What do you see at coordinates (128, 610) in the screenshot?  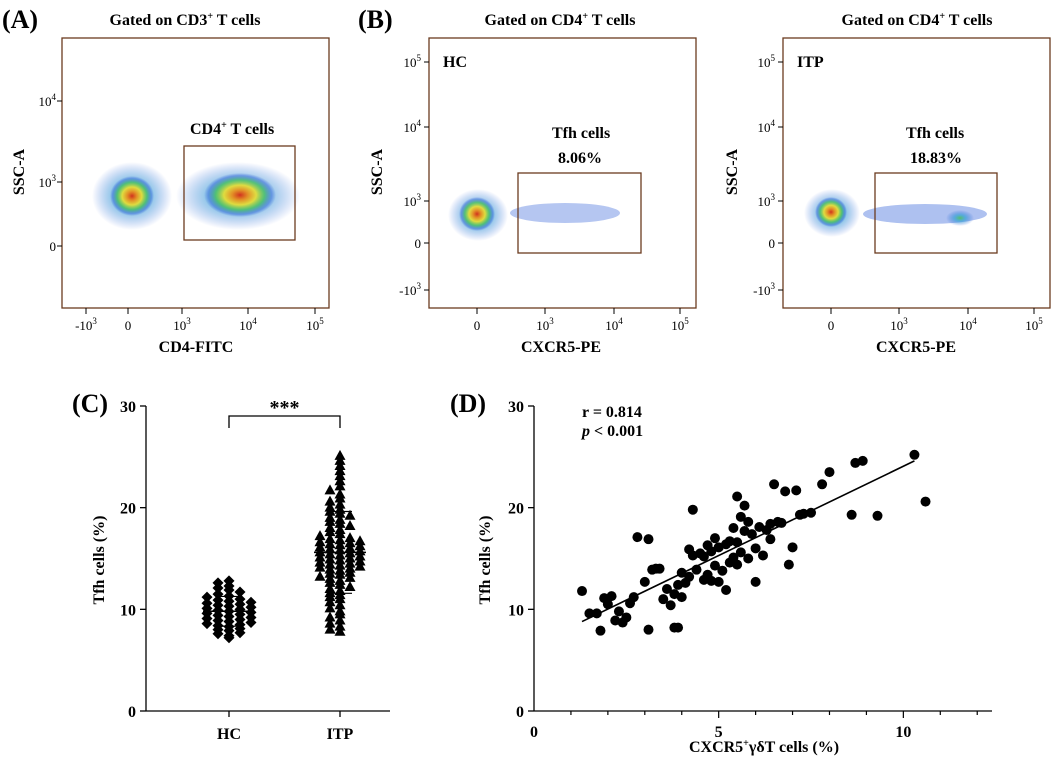 I see `panel-c-ytick-label: 10` at bounding box center [128, 610].